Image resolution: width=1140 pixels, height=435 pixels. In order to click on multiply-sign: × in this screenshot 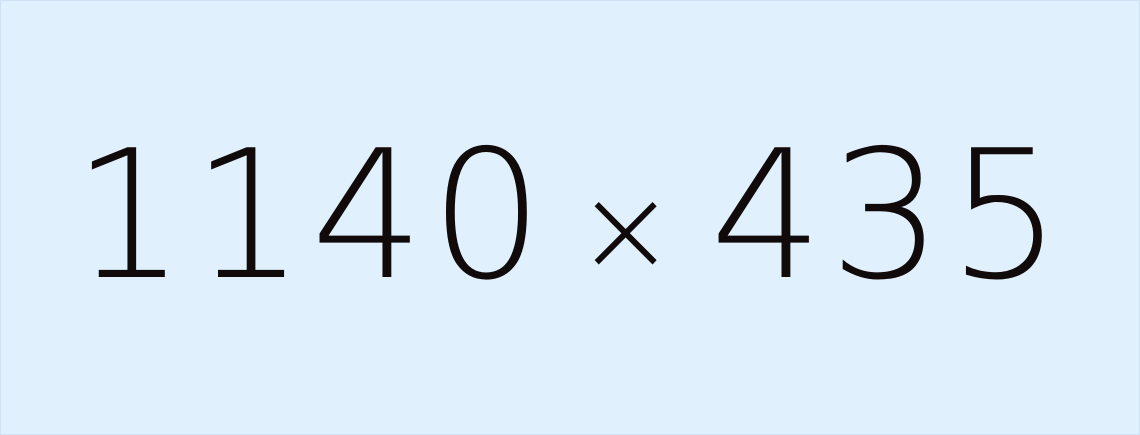, I will do `click(625, 230)`.